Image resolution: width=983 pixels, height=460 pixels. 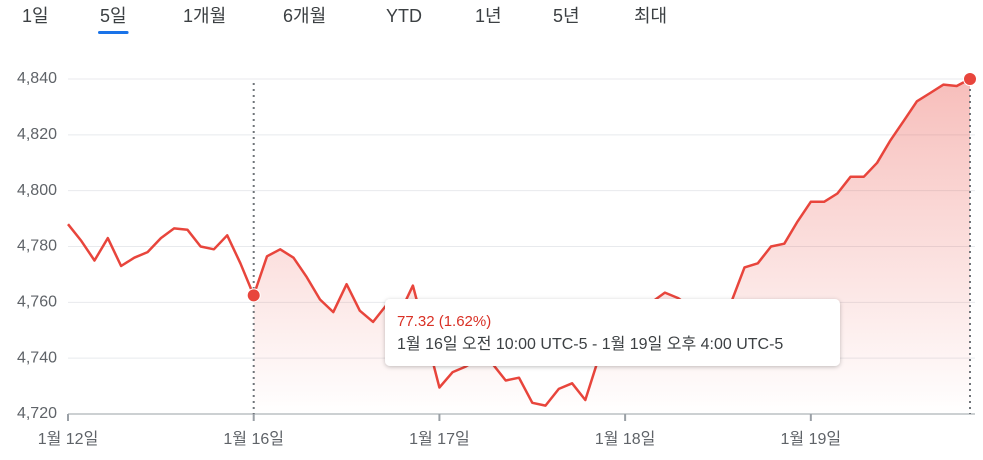 What do you see at coordinates (113, 32) in the screenshot?
I see `tab-underline` at bounding box center [113, 32].